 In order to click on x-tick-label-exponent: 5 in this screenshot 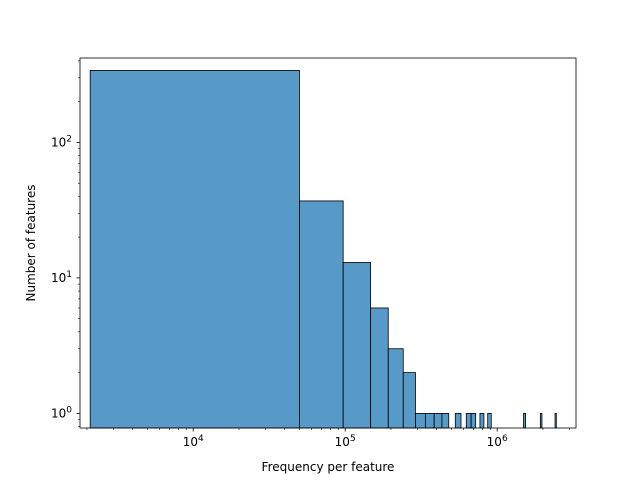, I will do `click(353, 439)`.